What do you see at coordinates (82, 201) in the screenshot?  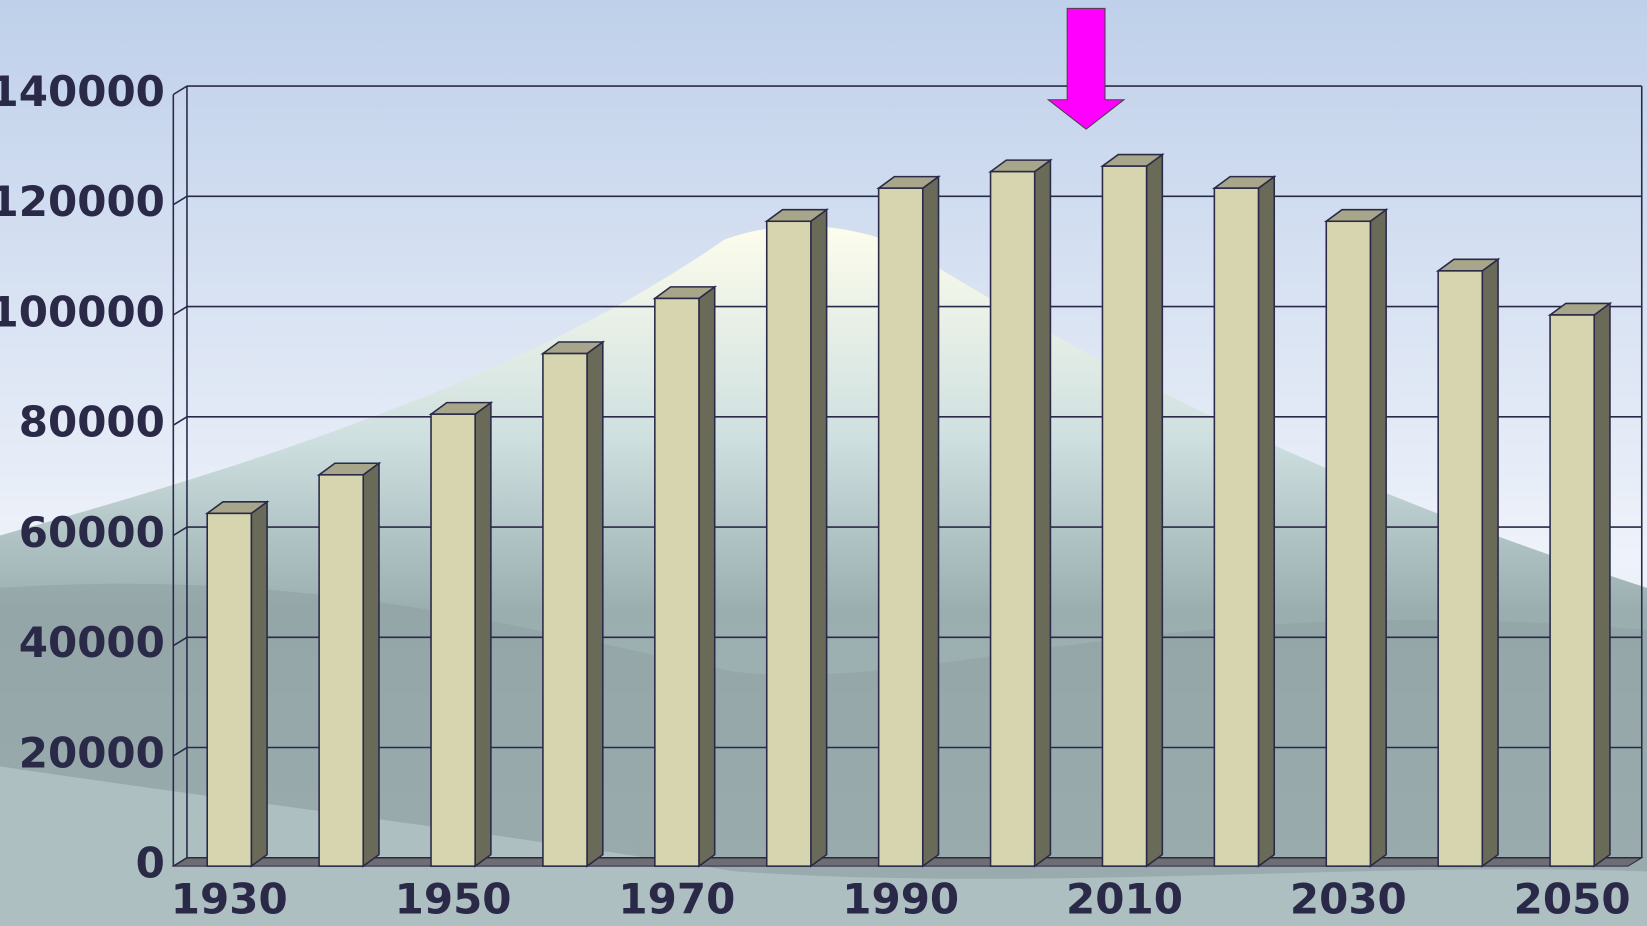 I see `y-tick-label: 120000` at bounding box center [82, 201].